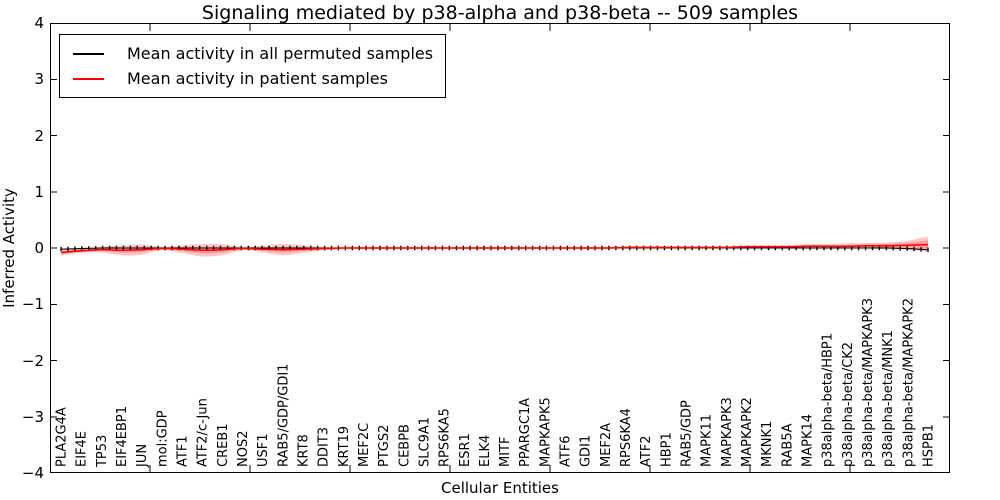  I want to click on x-tick-label: JUN, so click(142, 456).